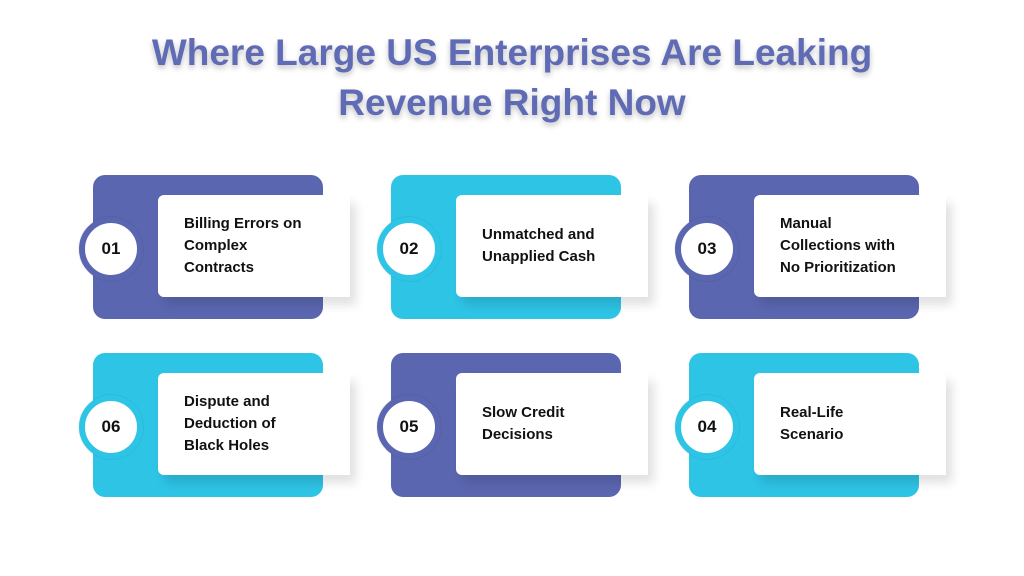  What do you see at coordinates (219, 267) in the screenshot?
I see `card-line: Contracts` at bounding box center [219, 267].